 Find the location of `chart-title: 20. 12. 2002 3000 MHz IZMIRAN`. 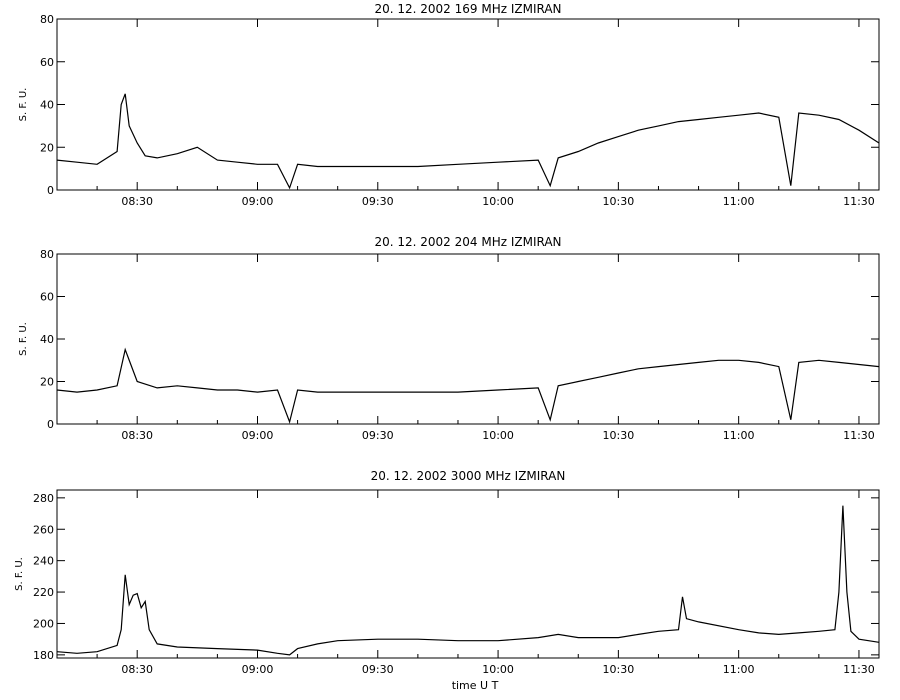

chart-title: 20. 12. 2002 3000 MHz IZMIRAN is located at coordinates (468, 476).